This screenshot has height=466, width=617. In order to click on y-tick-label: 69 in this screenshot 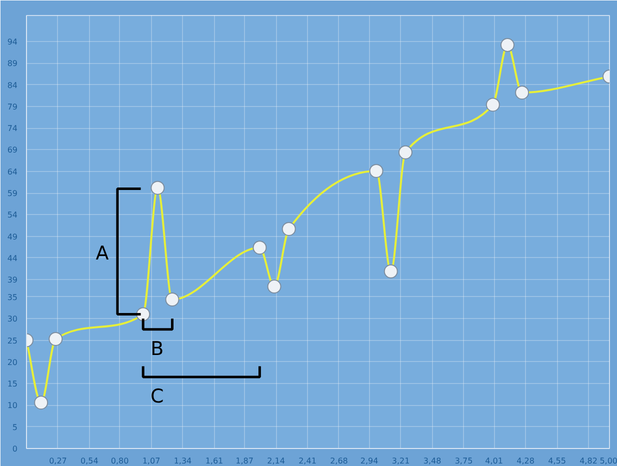, I will do `click(12, 150)`.